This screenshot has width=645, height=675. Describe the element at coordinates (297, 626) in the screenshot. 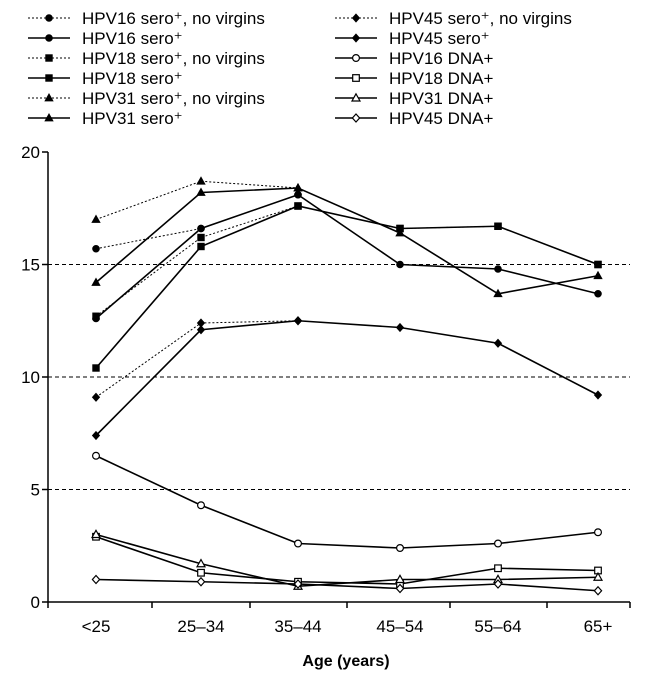

I see `x-tick-label: 35–44` at that location.